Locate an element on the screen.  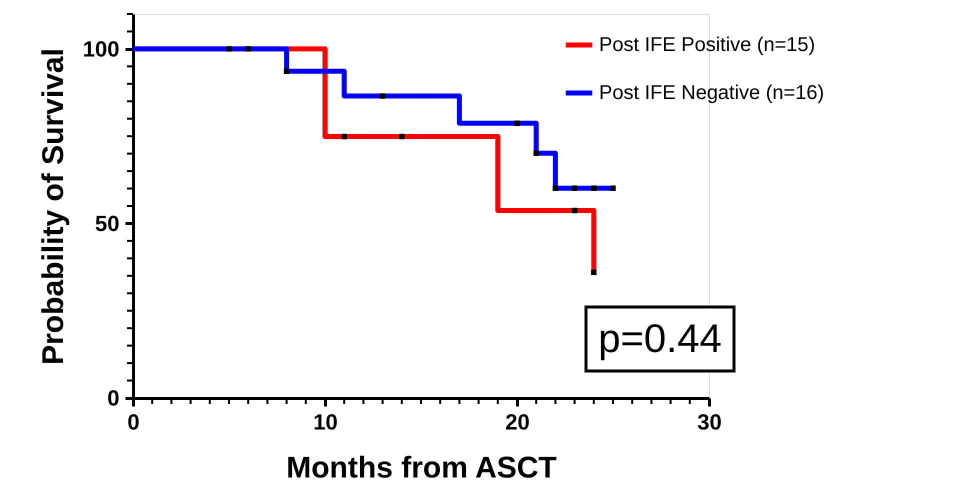
x-axis-title: Months from ASCT is located at coordinates (421, 468).